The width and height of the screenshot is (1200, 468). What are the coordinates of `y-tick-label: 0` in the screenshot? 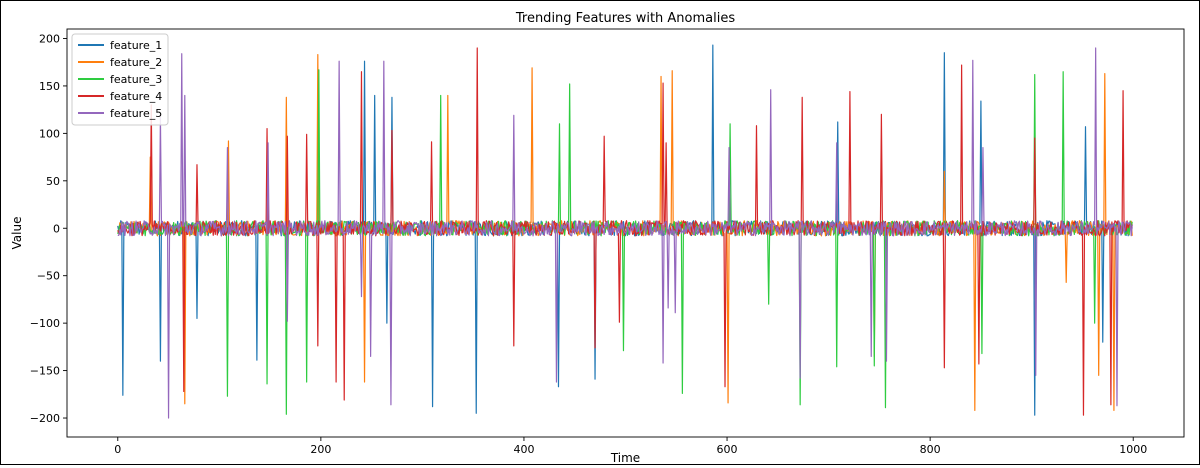 It's located at (56, 228).